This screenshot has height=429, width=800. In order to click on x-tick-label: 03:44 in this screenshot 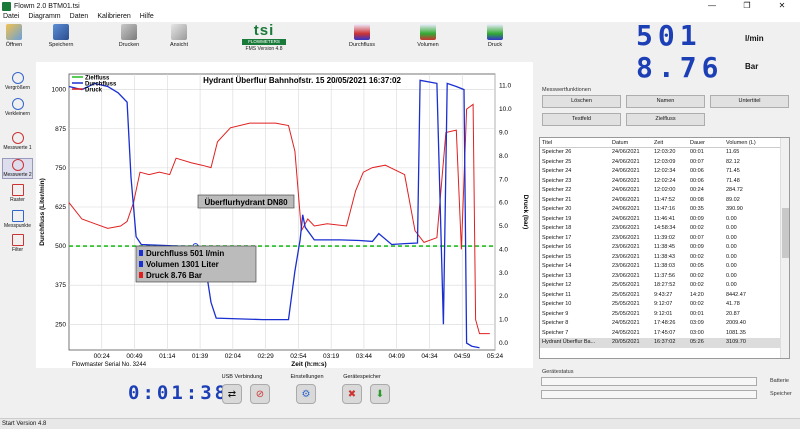, I will do `click(364, 356)`.